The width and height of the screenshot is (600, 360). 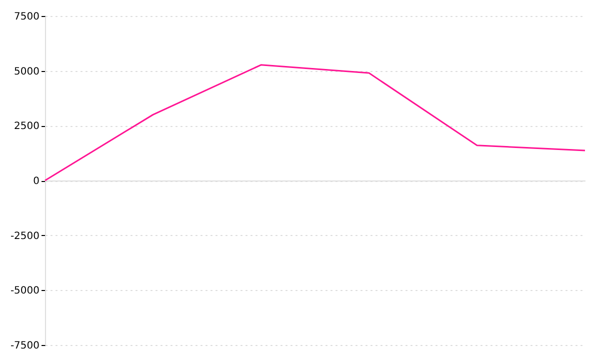 What do you see at coordinates (36, 181) in the screenshot?
I see `y-tick-label: 0` at bounding box center [36, 181].